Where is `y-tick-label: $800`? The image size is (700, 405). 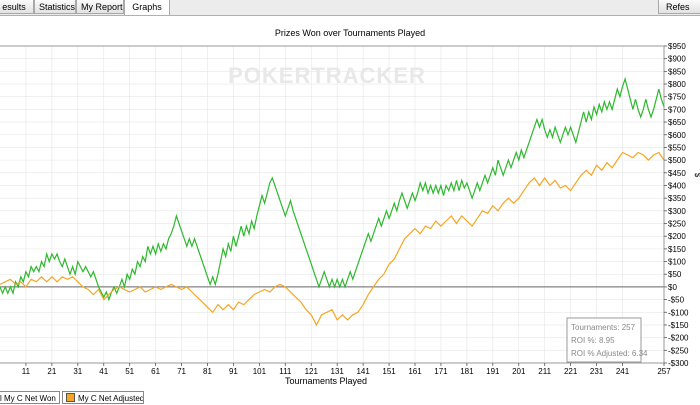 y-tick-label: $800 is located at coordinates (677, 84).